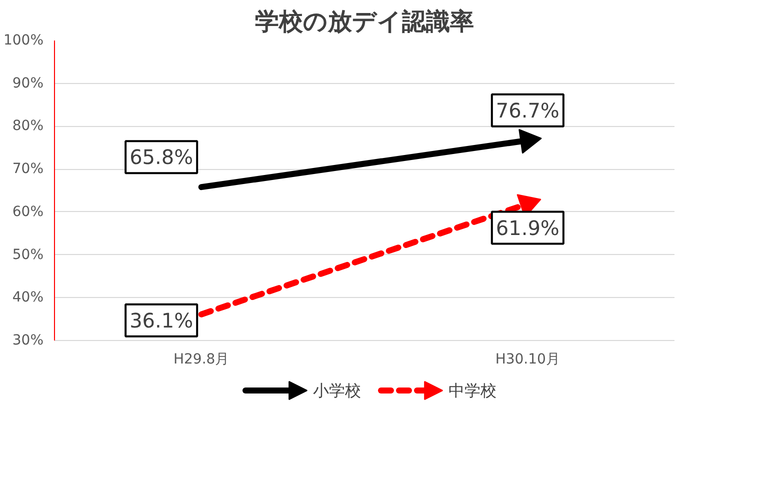 The height and width of the screenshot is (487, 777). I want to click on y-tick-label: 50%, so click(28, 254).